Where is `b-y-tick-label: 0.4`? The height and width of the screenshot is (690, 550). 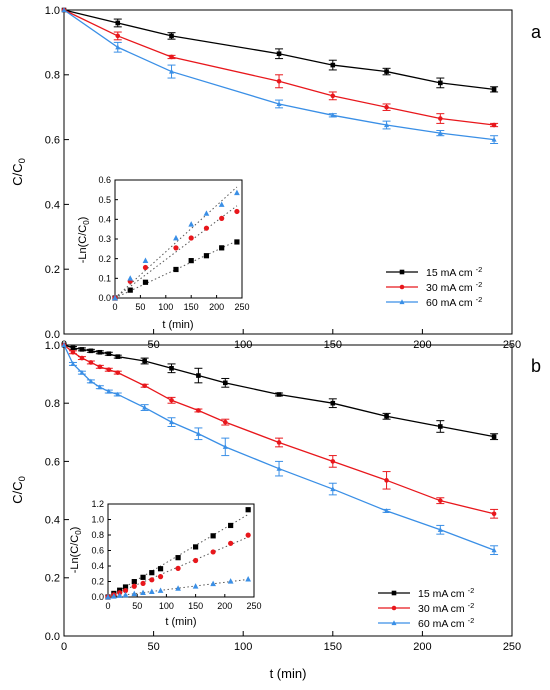 b-y-tick-label: 0.4 is located at coordinates (52, 520).